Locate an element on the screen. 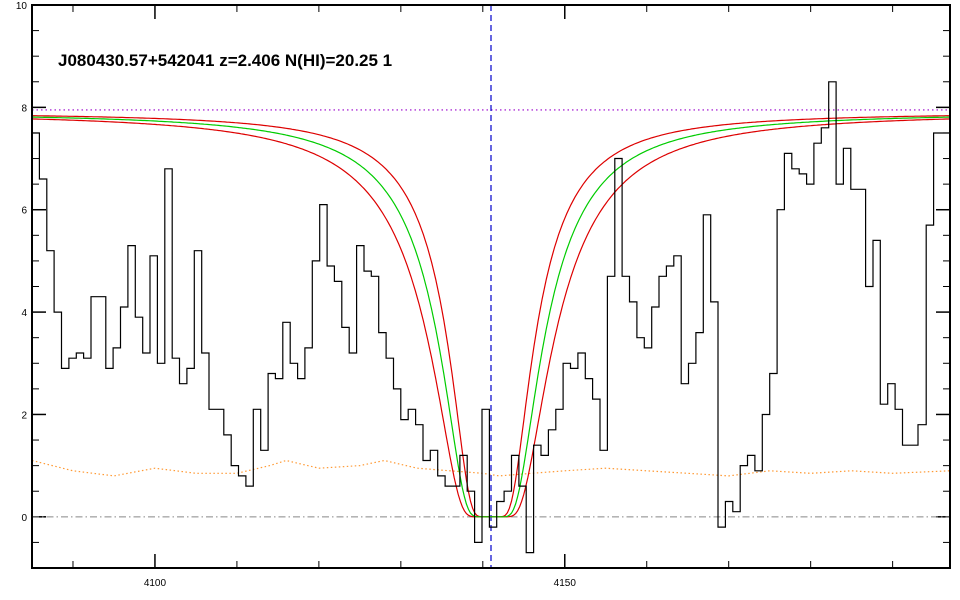 This screenshot has width=960, height=600. x-tick-label: 4100 is located at coordinates (155, 583).